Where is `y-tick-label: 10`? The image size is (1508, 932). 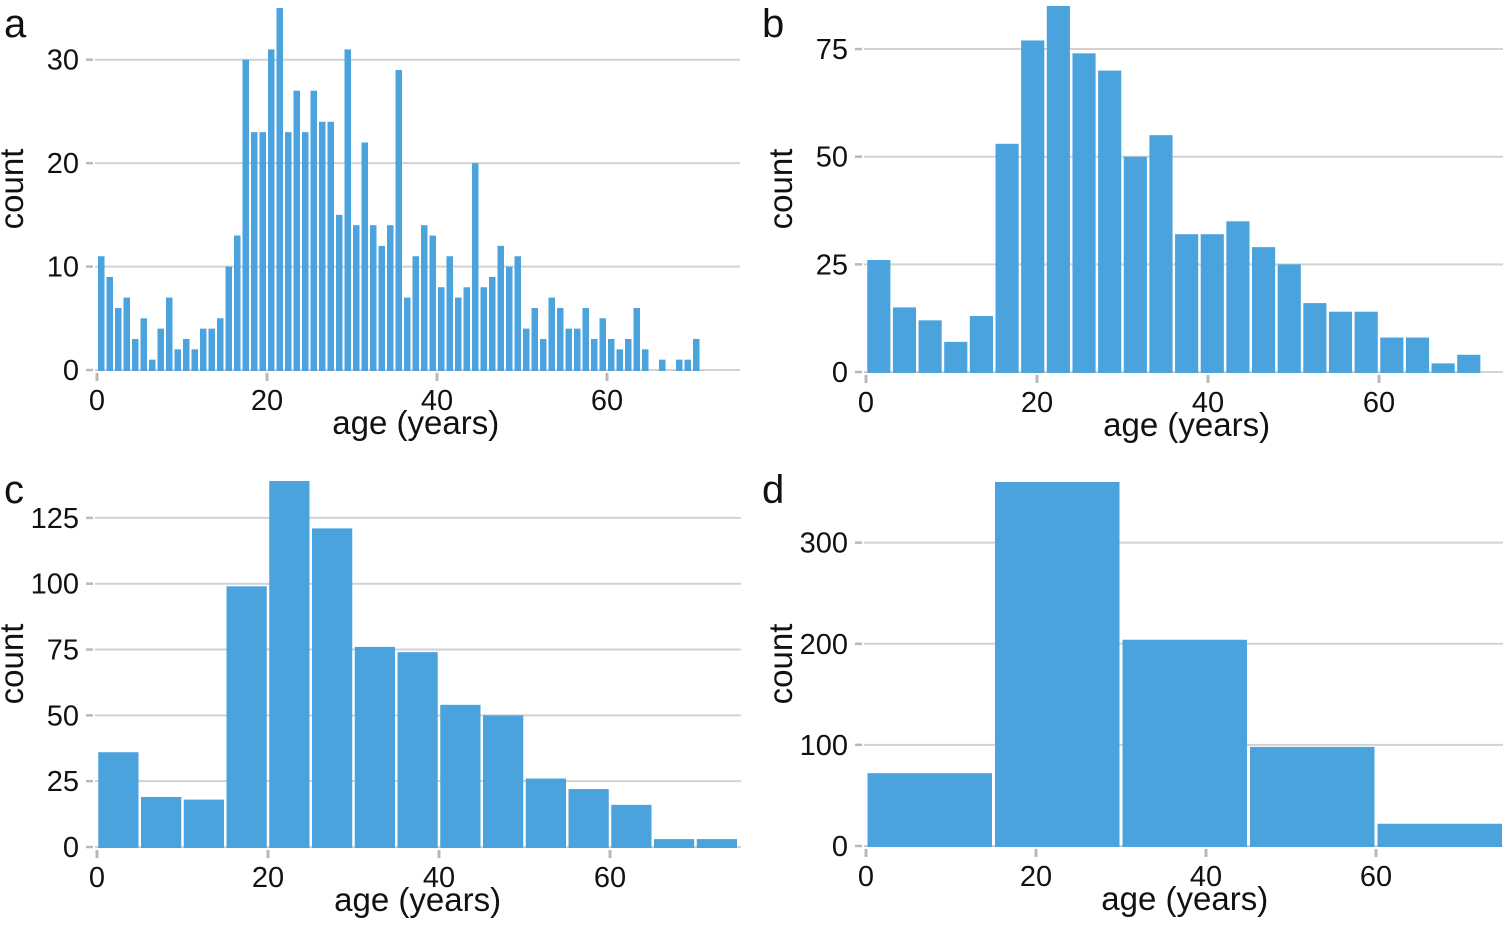
y-tick-label: 10 is located at coordinates (63, 268).